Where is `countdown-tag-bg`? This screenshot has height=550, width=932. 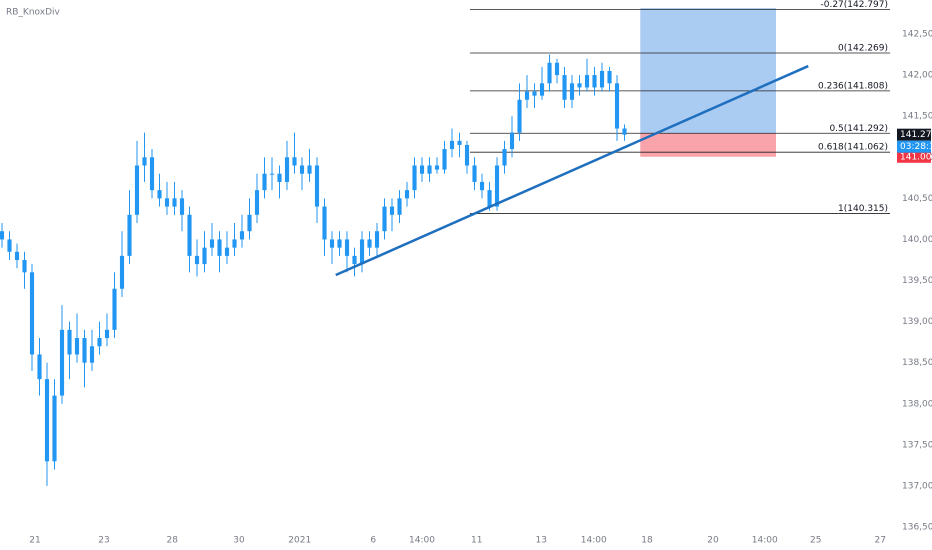 countdown-tag-bg is located at coordinates (914, 146).